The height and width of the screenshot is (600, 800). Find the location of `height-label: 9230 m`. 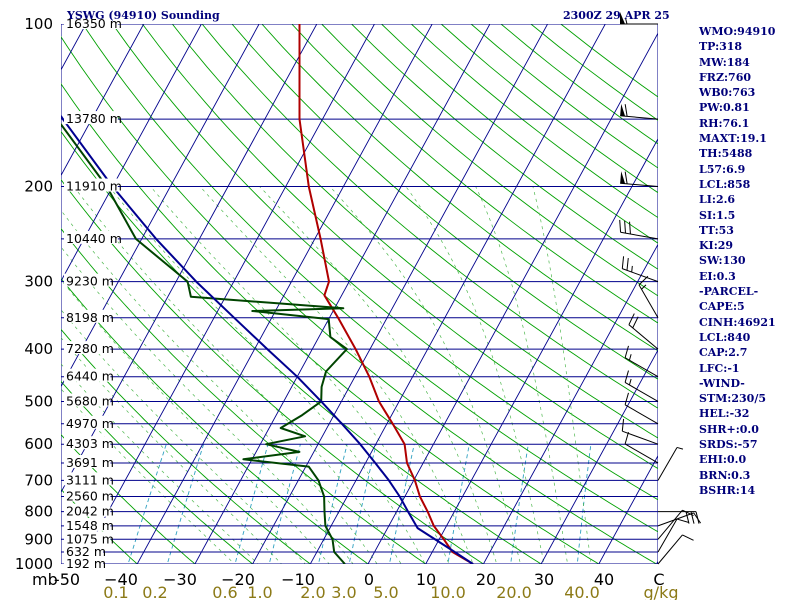

height-label: 9230 m is located at coordinates (90, 281).